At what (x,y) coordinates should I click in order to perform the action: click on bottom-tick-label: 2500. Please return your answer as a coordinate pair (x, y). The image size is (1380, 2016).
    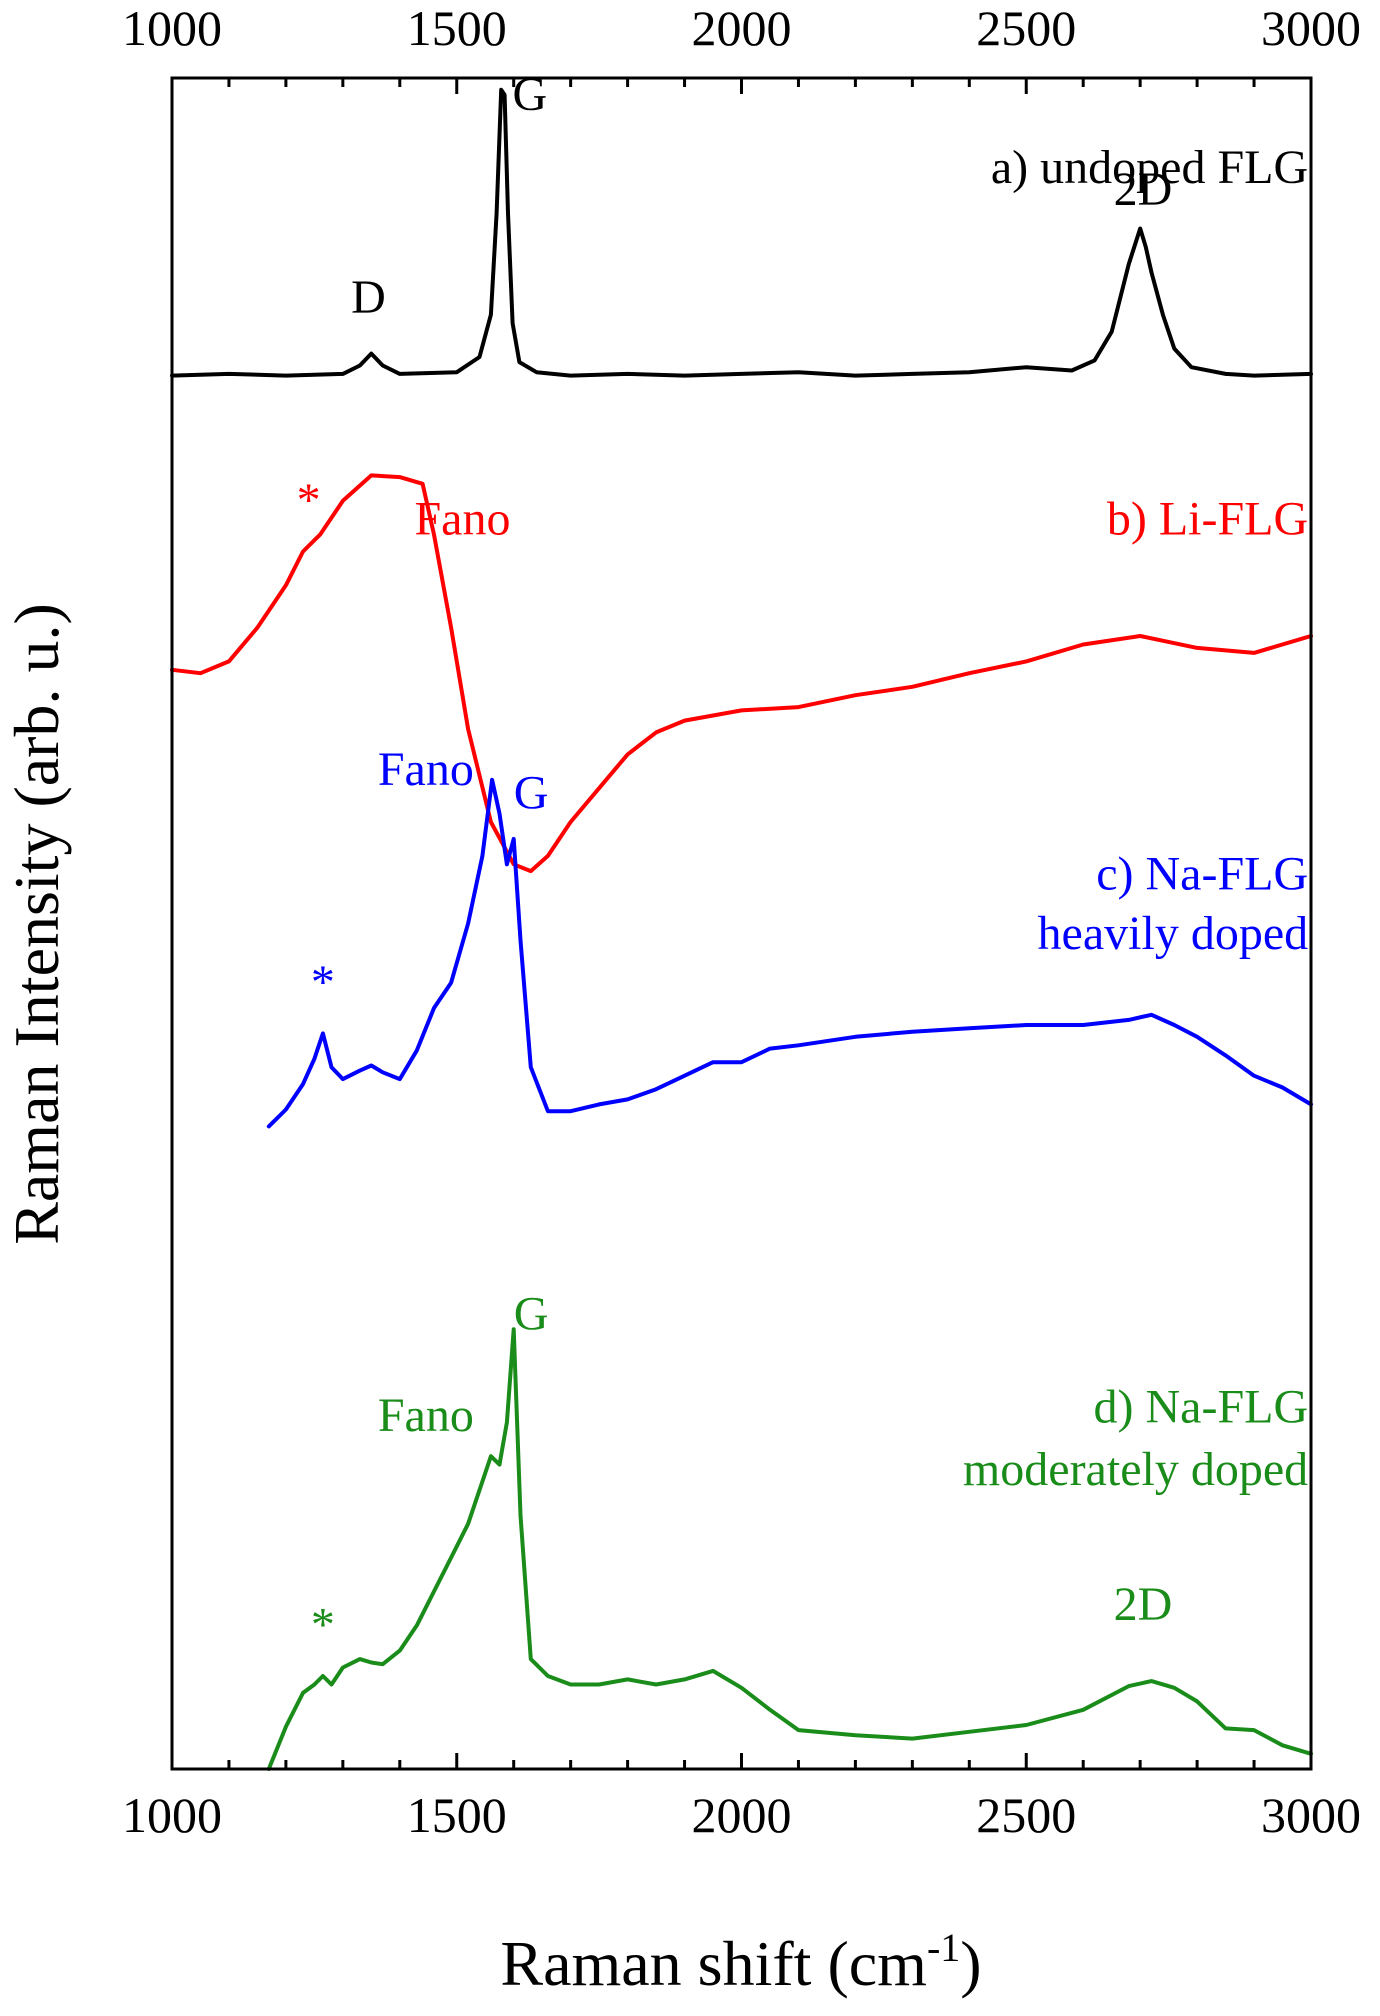
    Looking at the image, I should click on (1026, 1815).